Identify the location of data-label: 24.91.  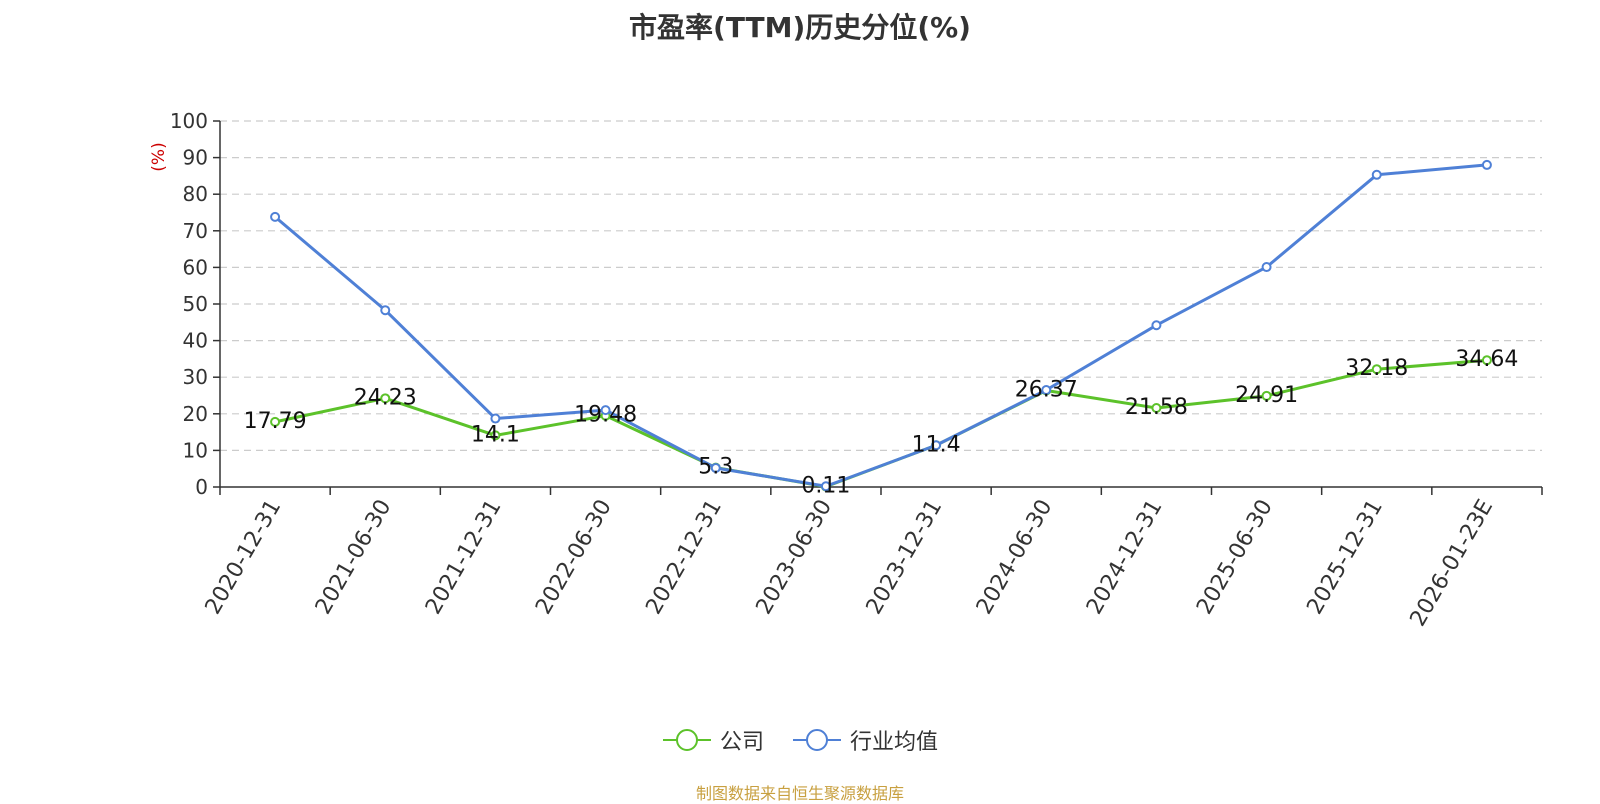
(1266, 395).